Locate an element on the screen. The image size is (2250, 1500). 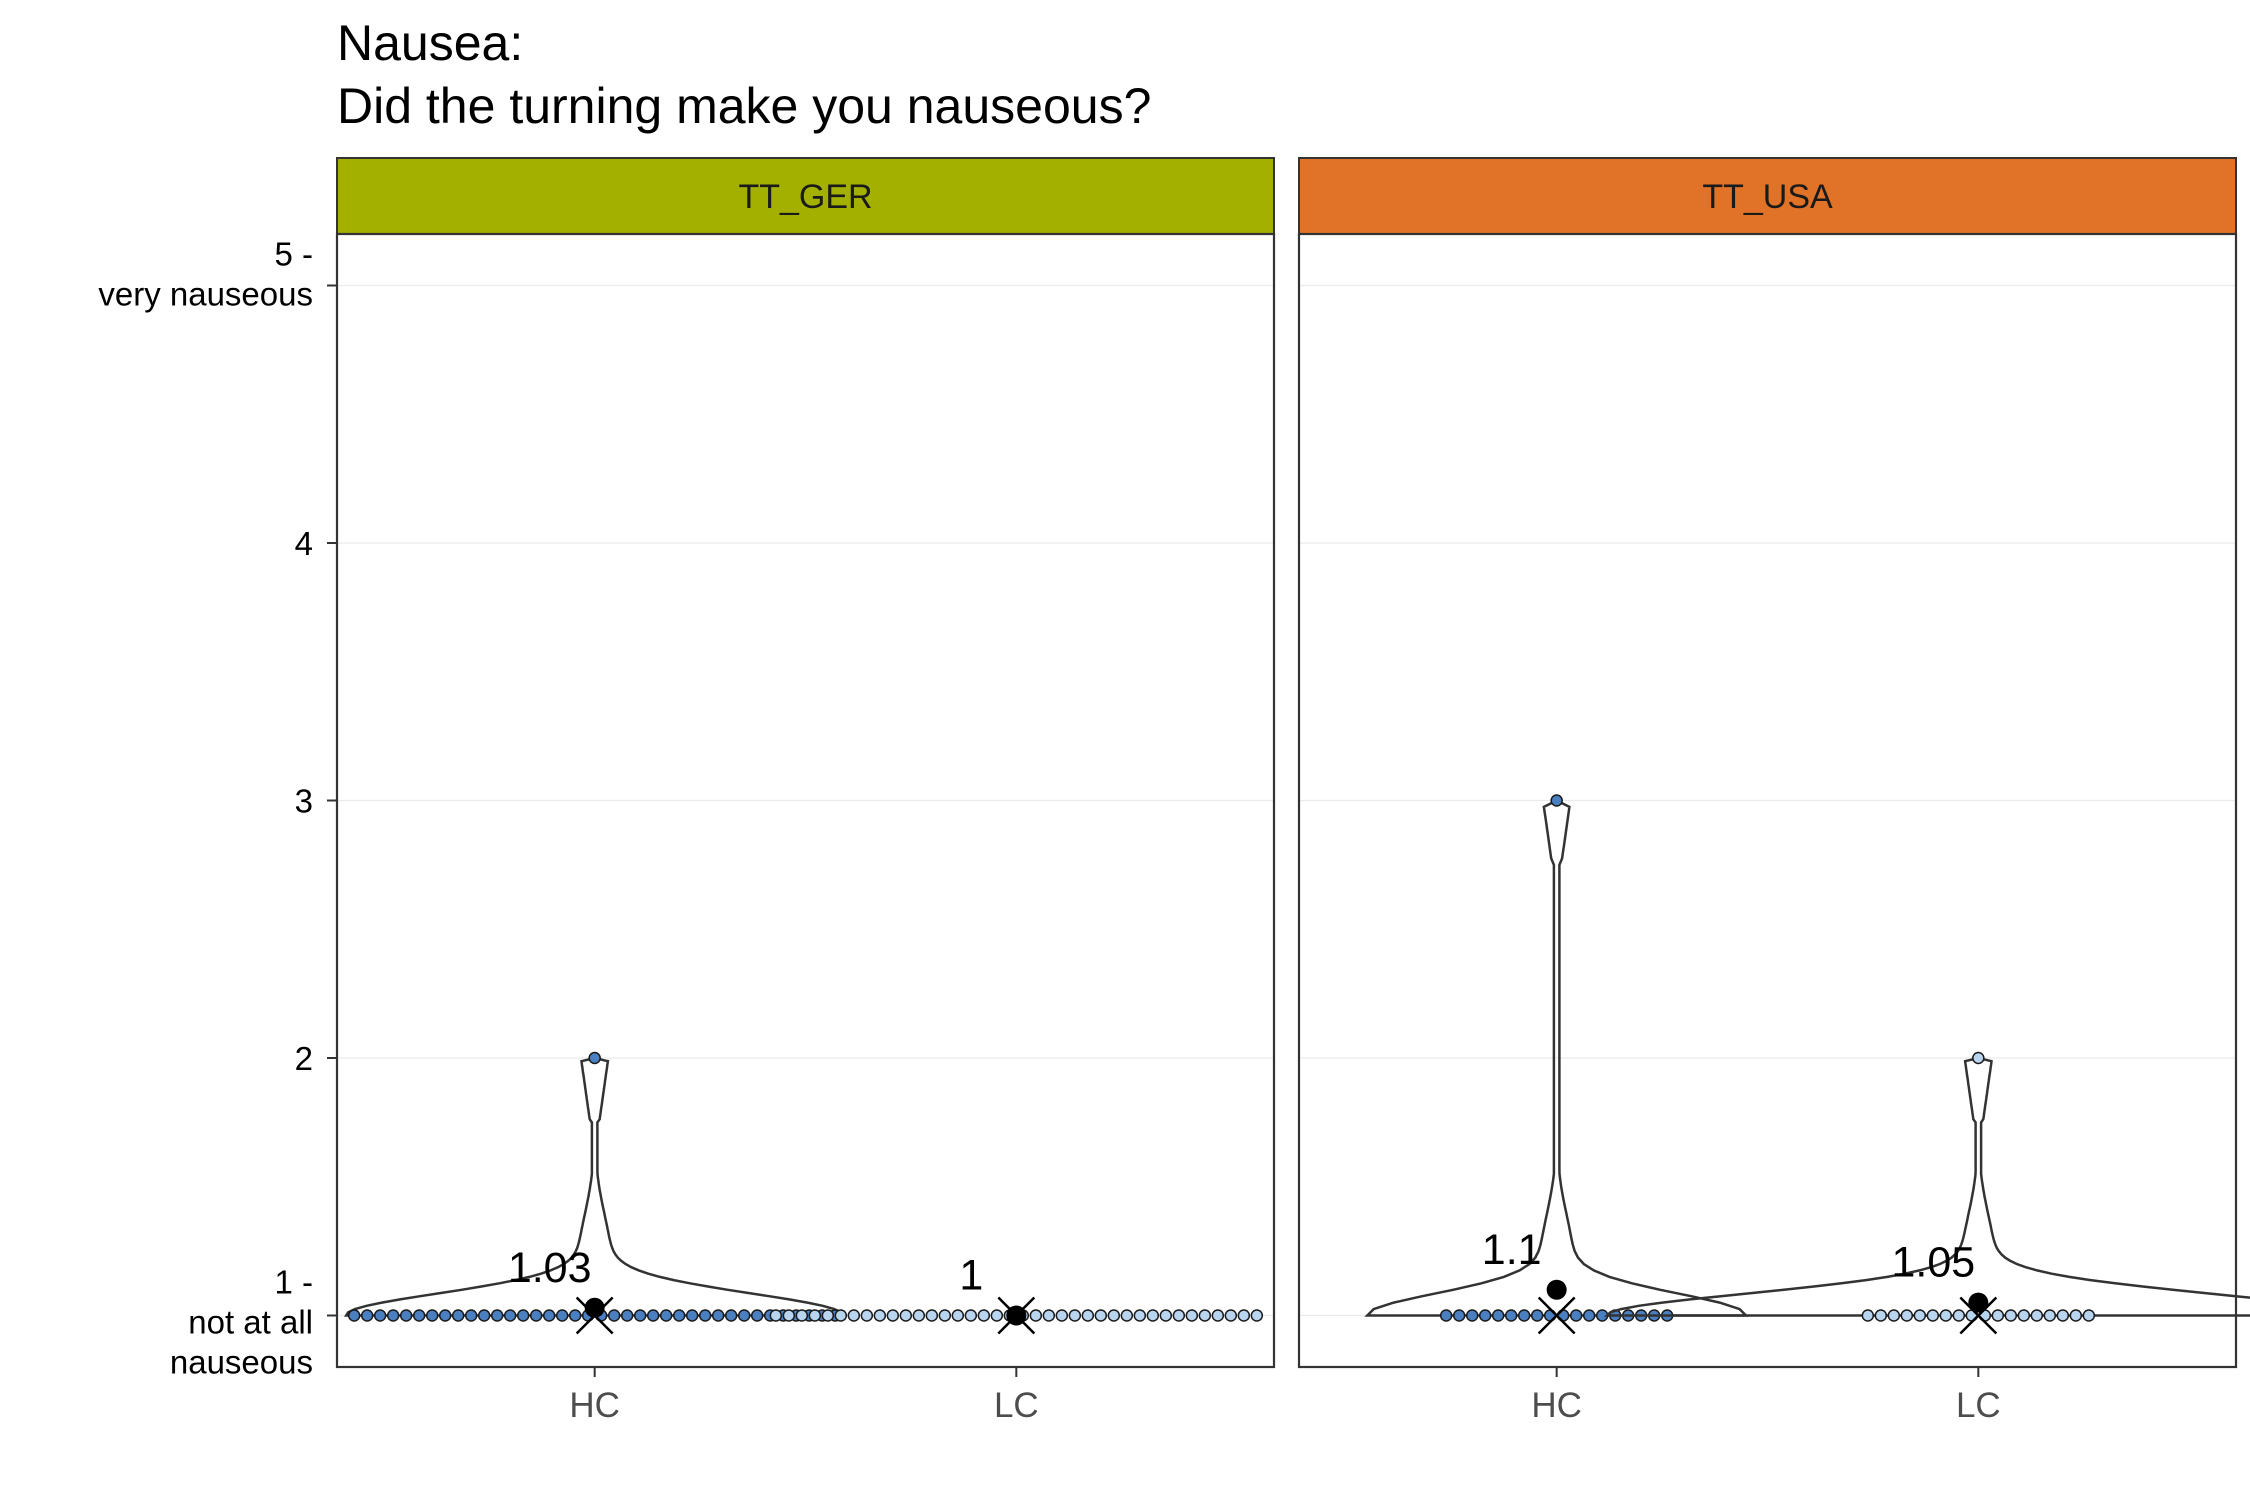
chart-title-line-1: Nausea: is located at coordinates (430, 43).